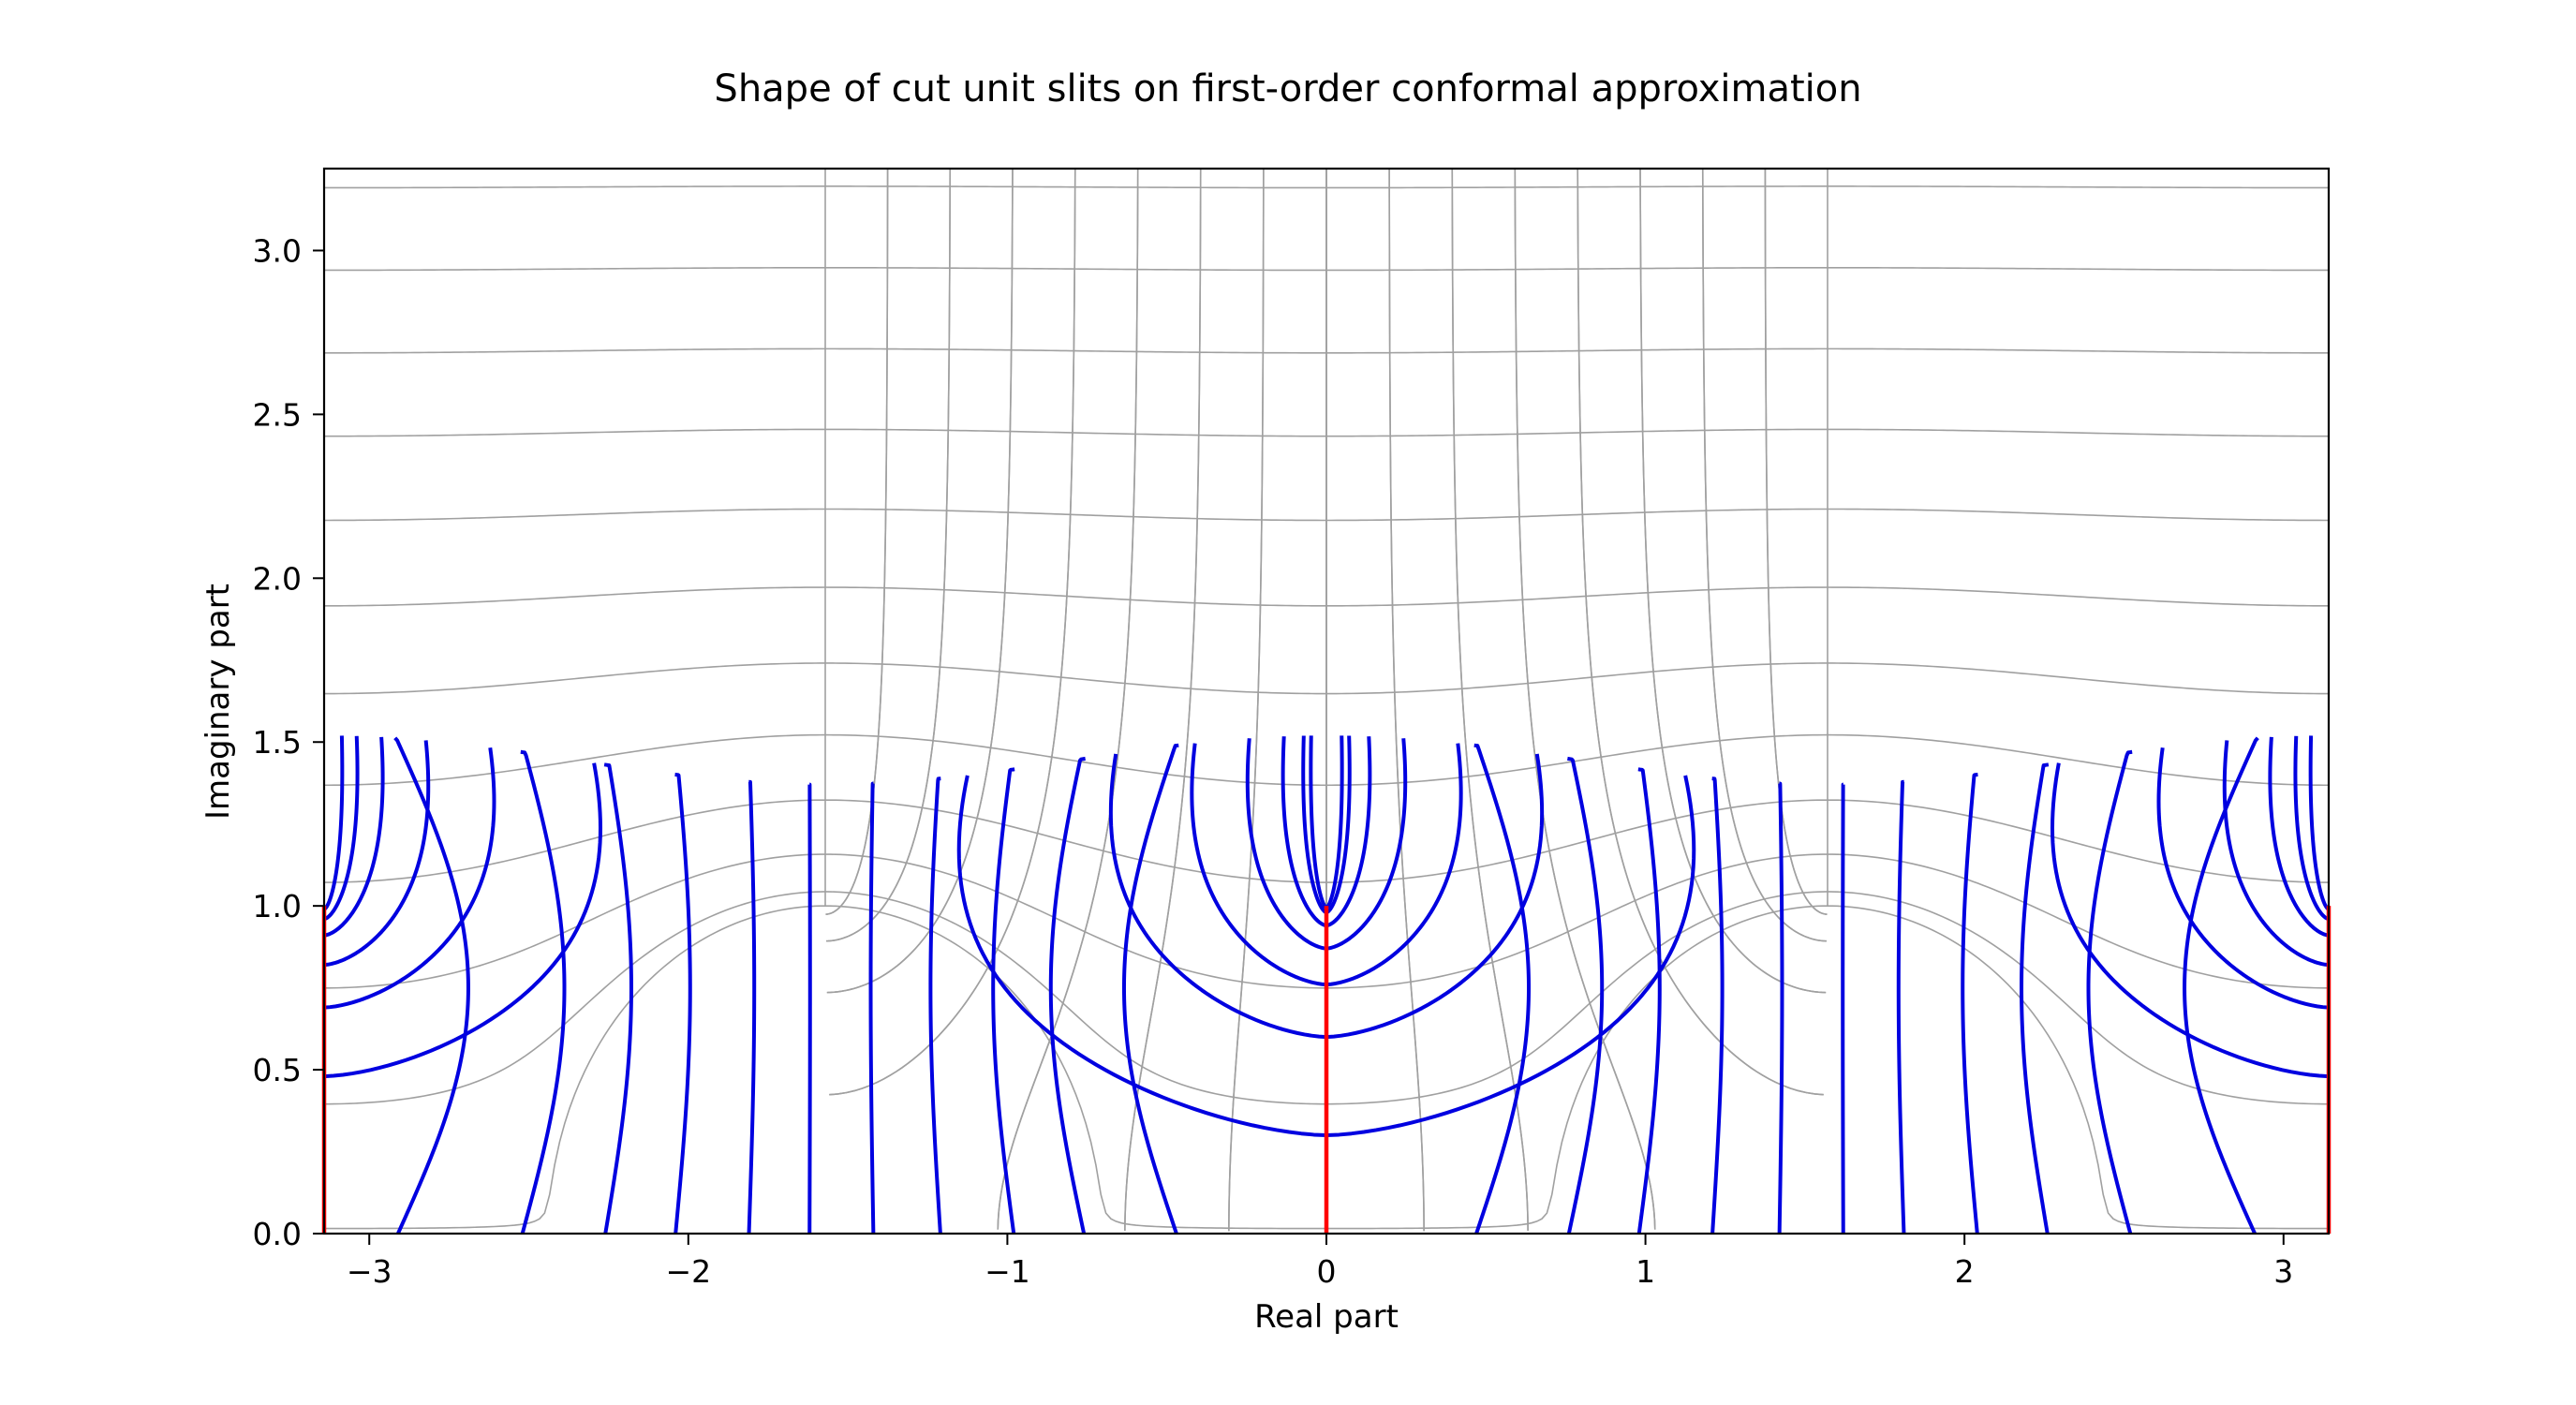 This screenshot has height=1405, width=2576. What do you see at coordinates (277, 1070) in the screenshot?
I see `y-tick-label: 0.5` at bounding box center [277, 1070].